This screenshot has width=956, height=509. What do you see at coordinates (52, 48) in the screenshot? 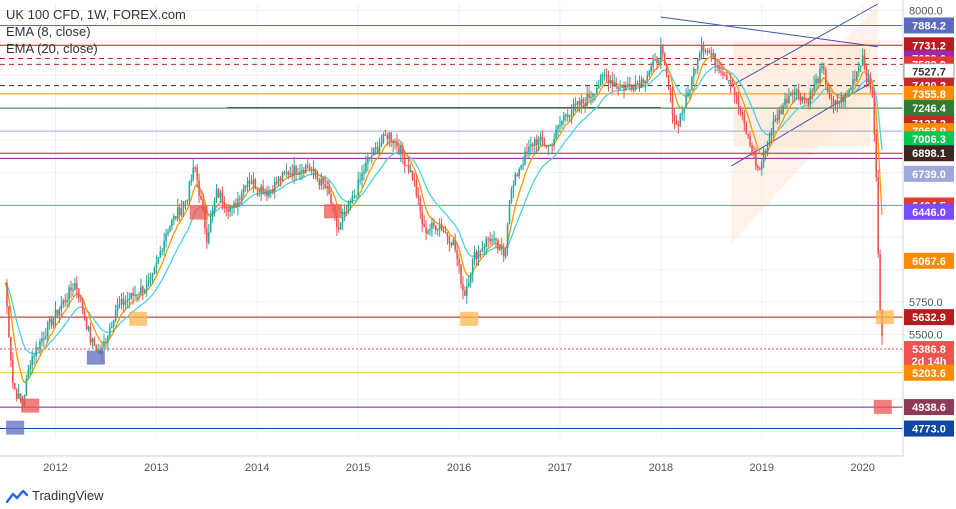
I see `ema-slow-legend: EMA (20, close)` at bounding box center [52, 48].